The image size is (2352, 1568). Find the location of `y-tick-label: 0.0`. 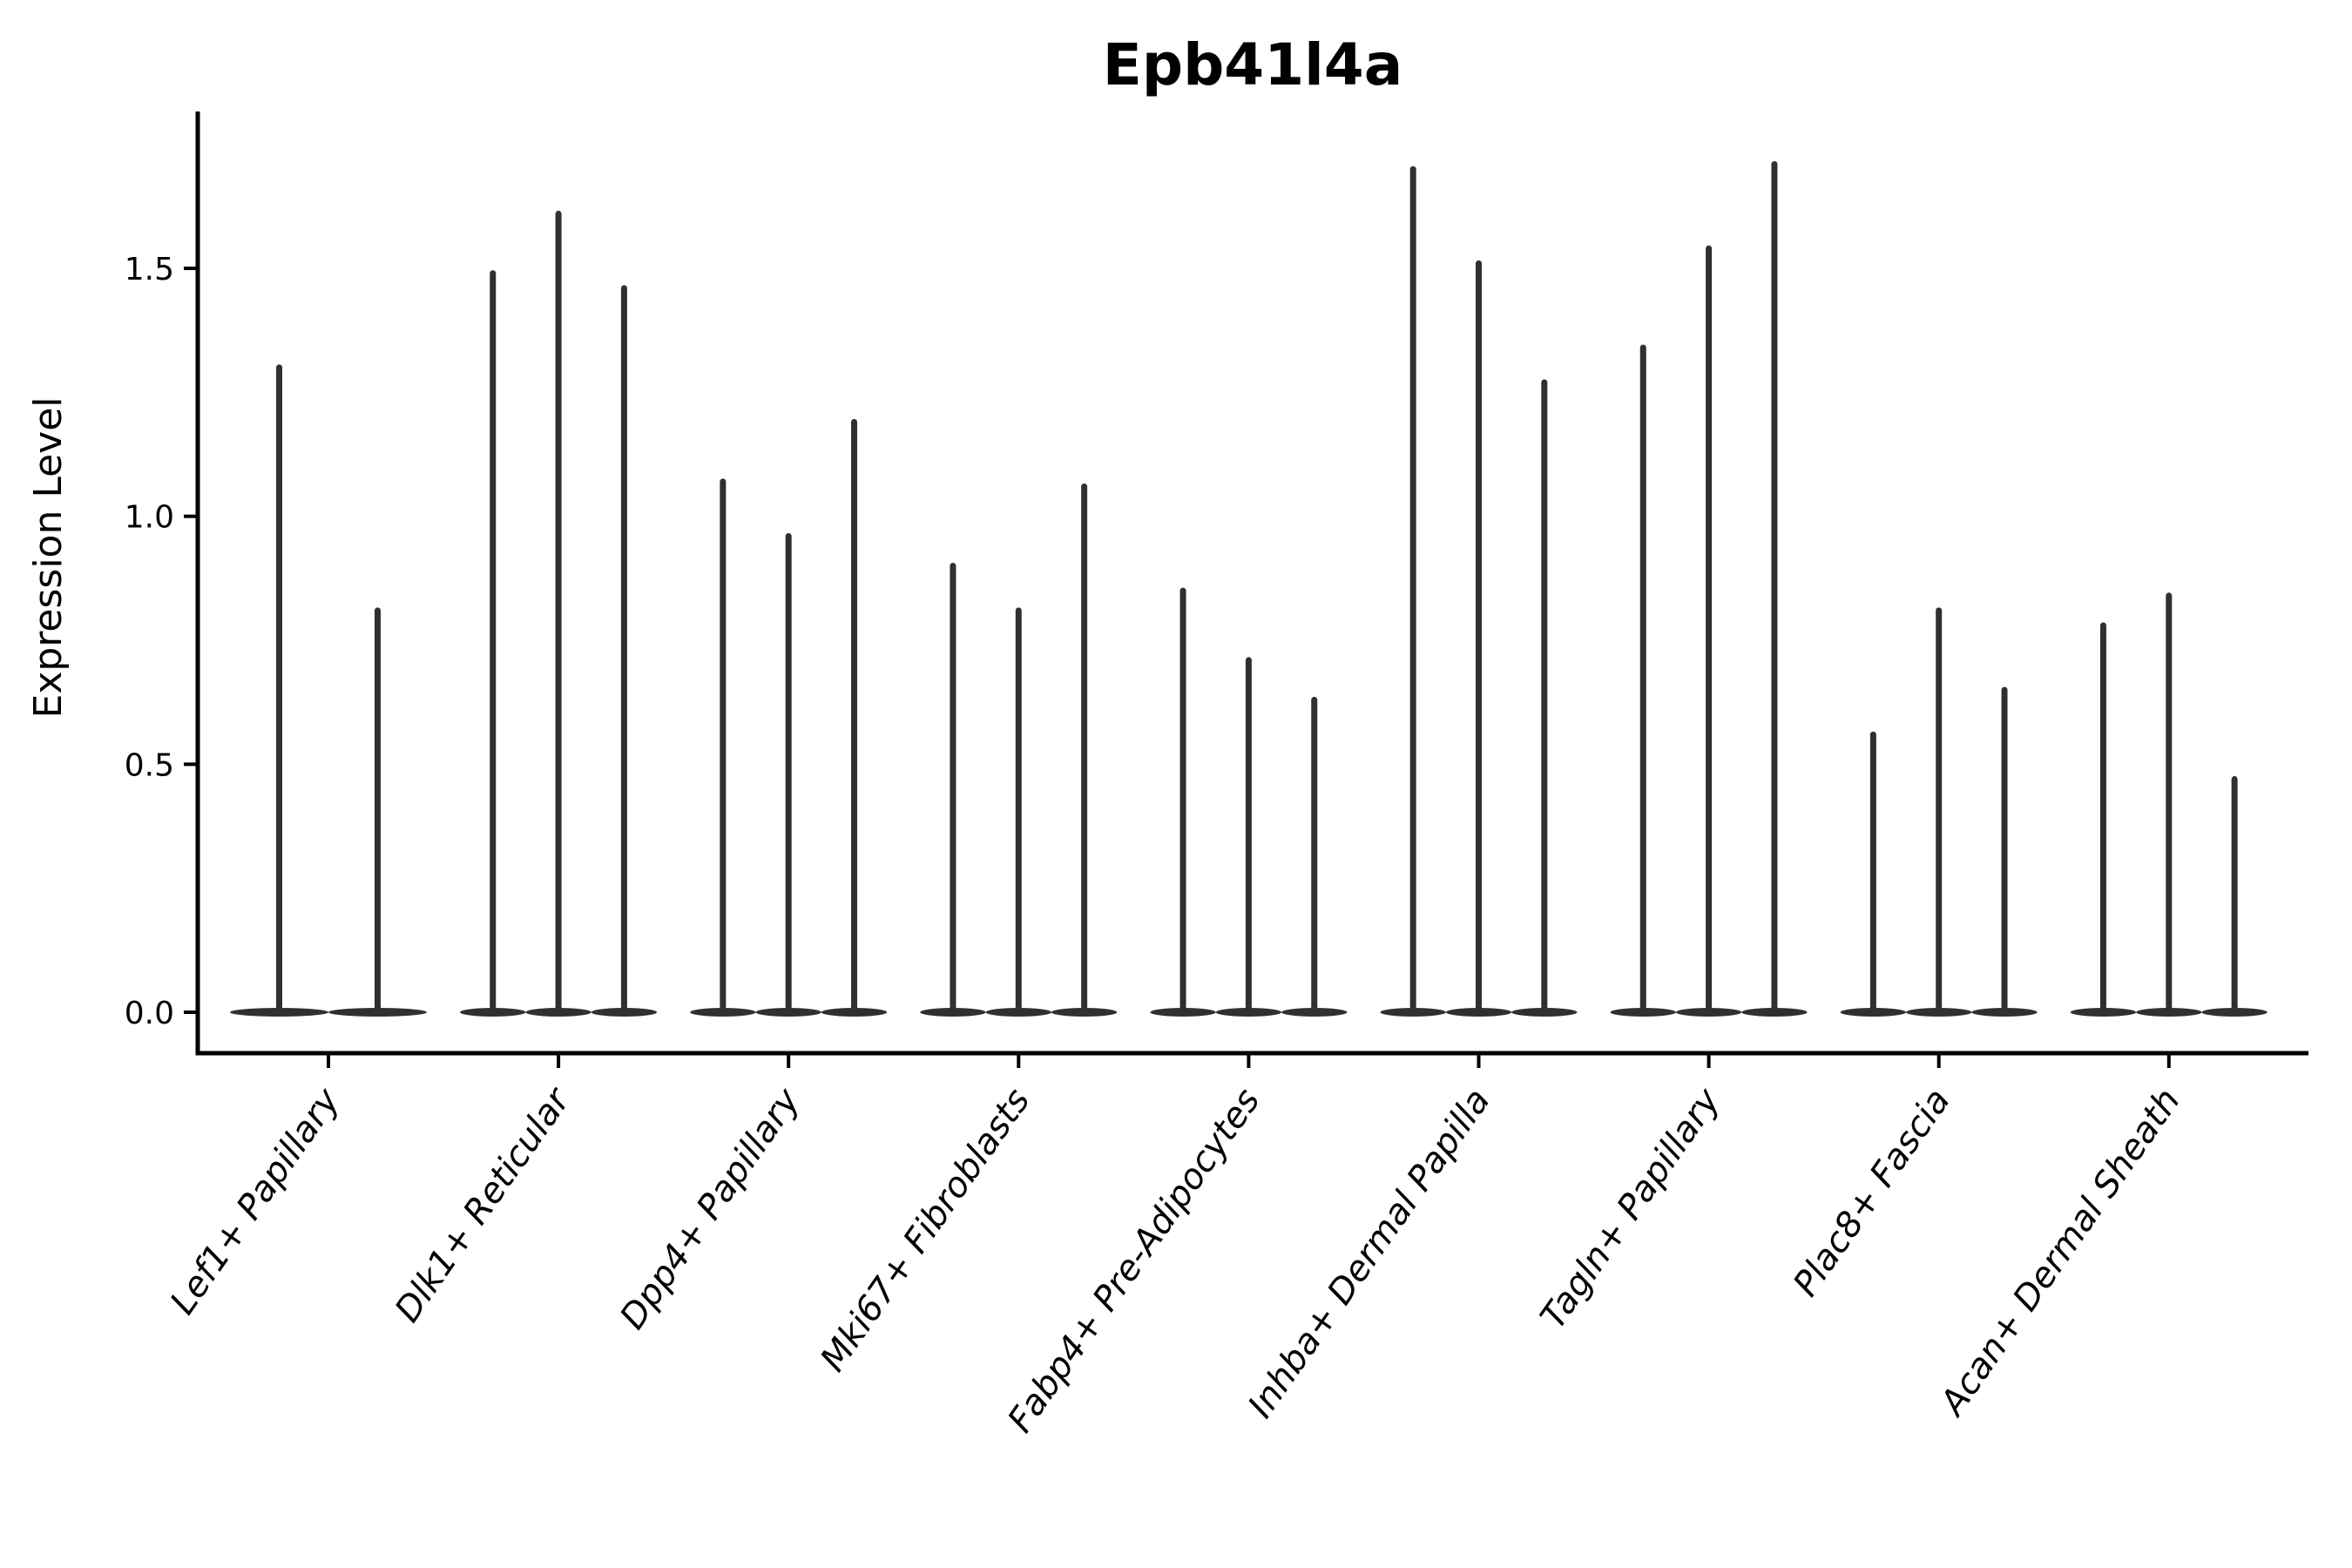

y-tick-label: 0.0 is located at coordinates (150, 1014).